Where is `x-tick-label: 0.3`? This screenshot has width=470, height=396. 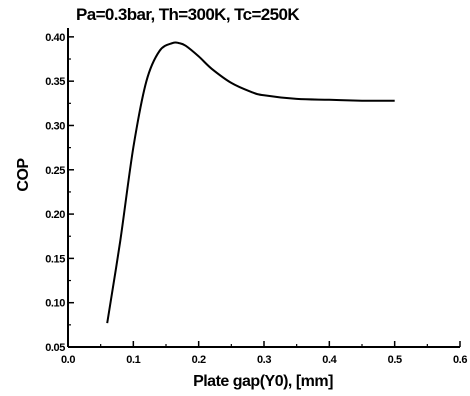
x-tick-label: 0.3 is located at coordinates (264, 360).